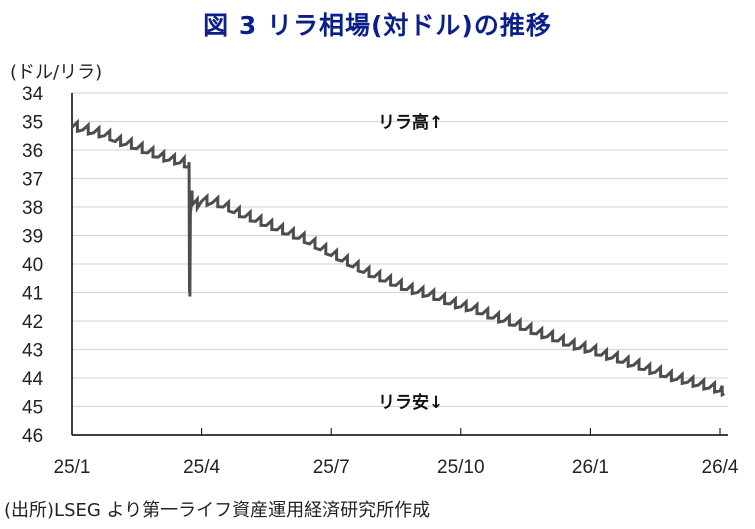  I want to click on y-tick-label: 41, so click(32, 294).